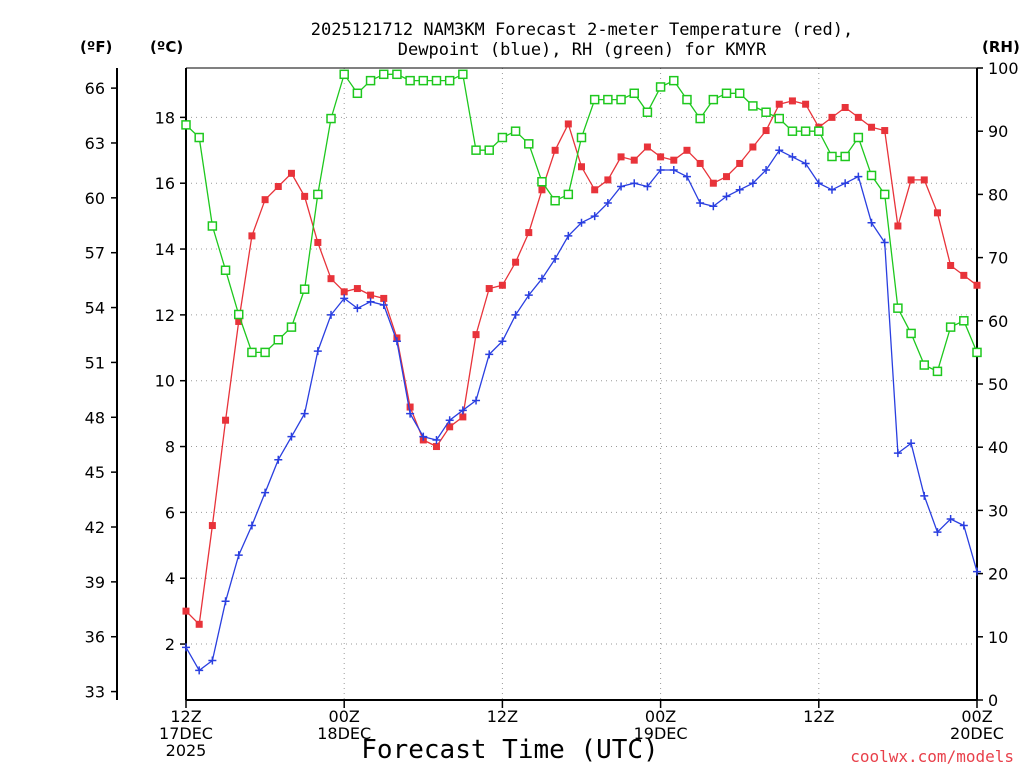 The height and width of the screenshot is (768, 1024). I want to click on x-tick-label: 19DEC, so click(661, 733).